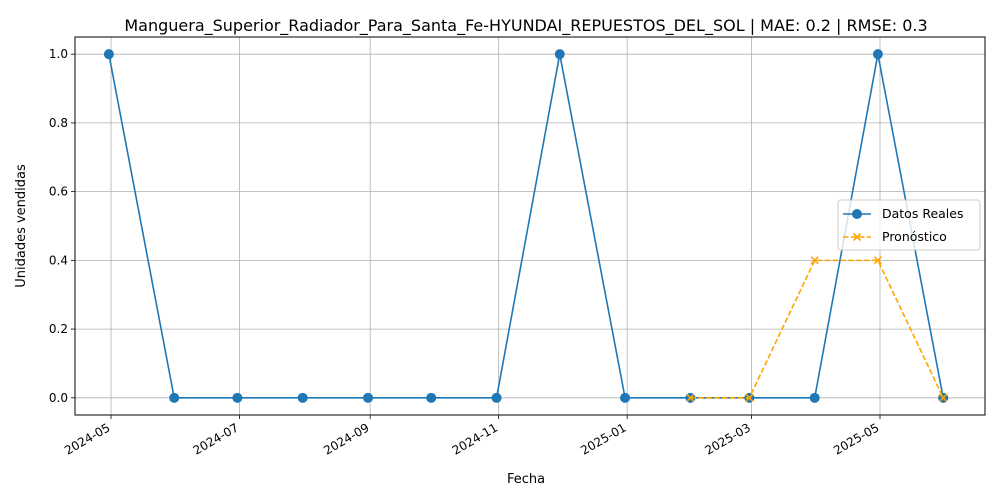 Image resolution: width=1000 pixels, height=500 pixels. I want to click on legend-box, so click(909, 225).